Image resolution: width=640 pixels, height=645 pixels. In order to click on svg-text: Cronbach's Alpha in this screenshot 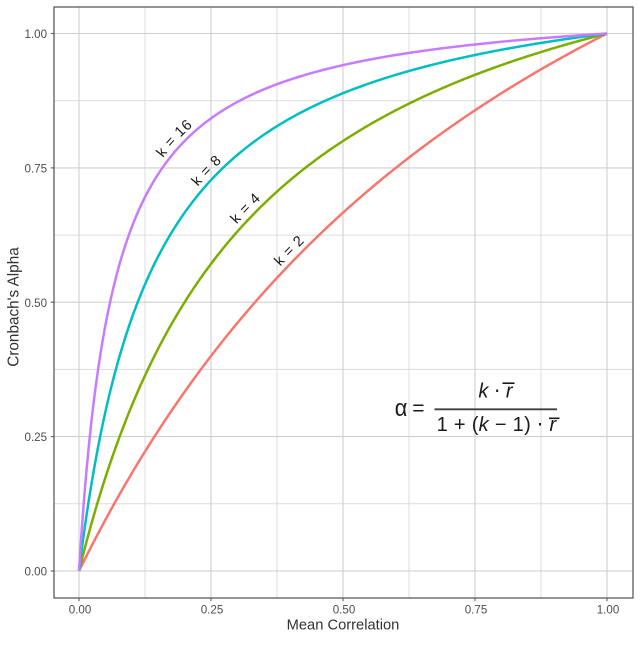, I will do `click(14, 307)`.